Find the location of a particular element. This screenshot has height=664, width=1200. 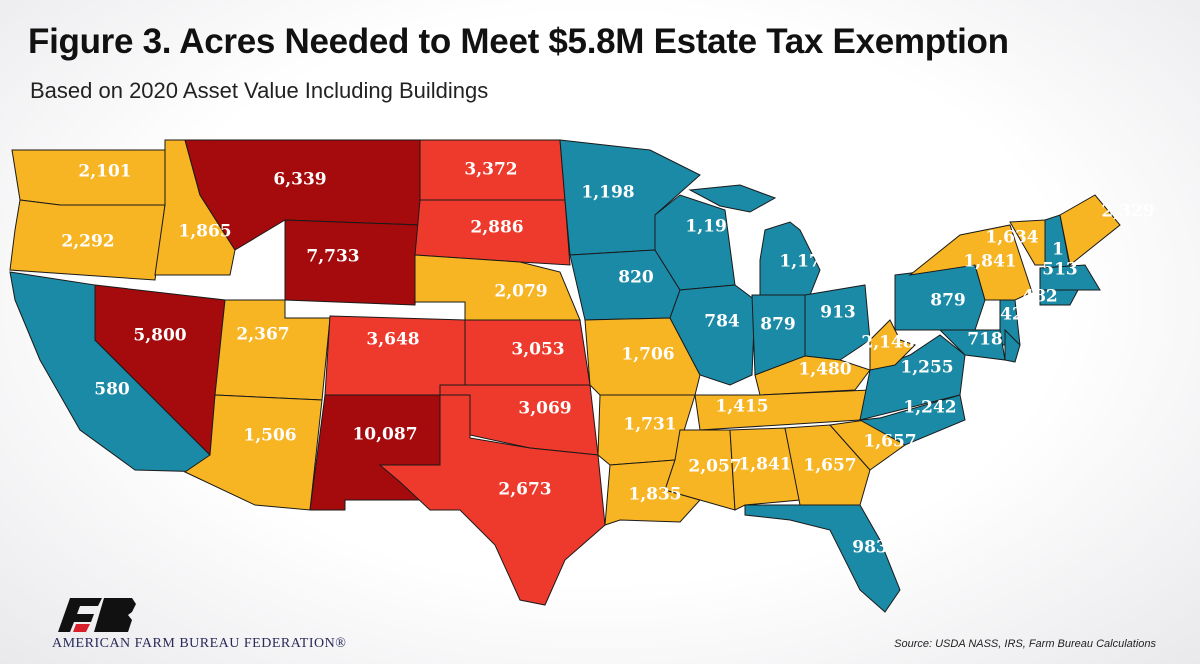

state-acres-label: 580 is located at coordinates (112, 390).